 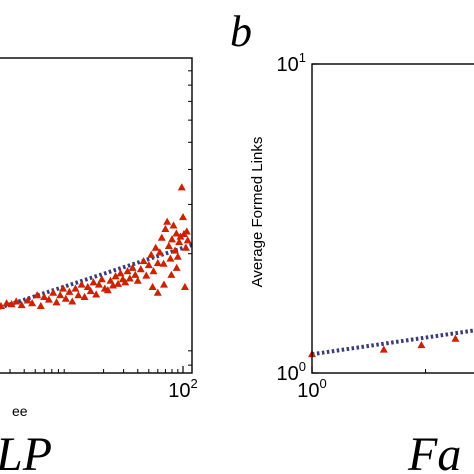 I want to click on panel-a-x-tick-label-0: 102, so click(x=182, y=389).